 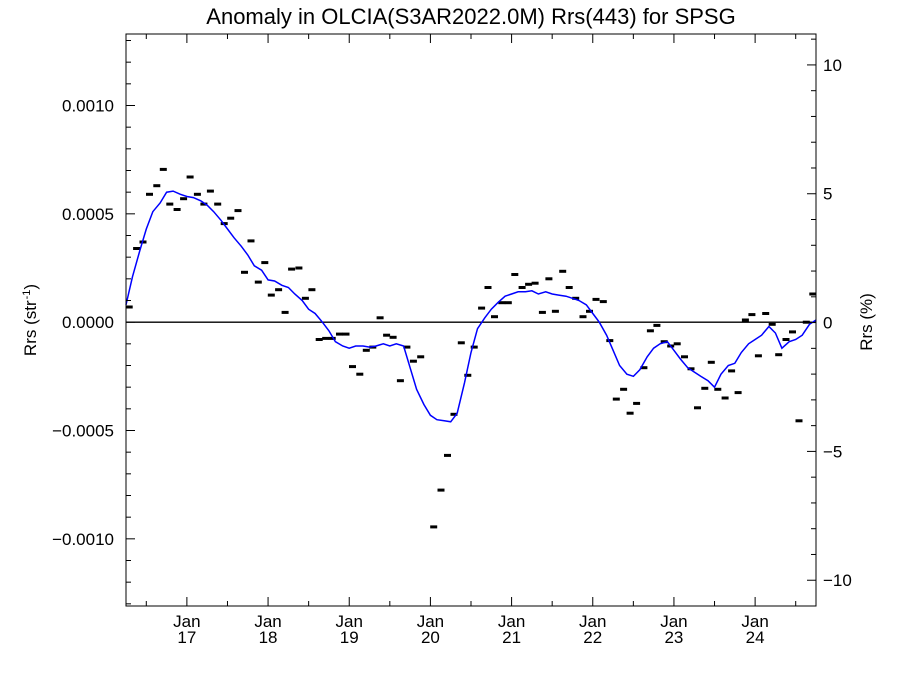 What do you see at coordinates (430, 637) in the screenshot?
I see `x-tick-year: 20` at bounding box center [430, 637].